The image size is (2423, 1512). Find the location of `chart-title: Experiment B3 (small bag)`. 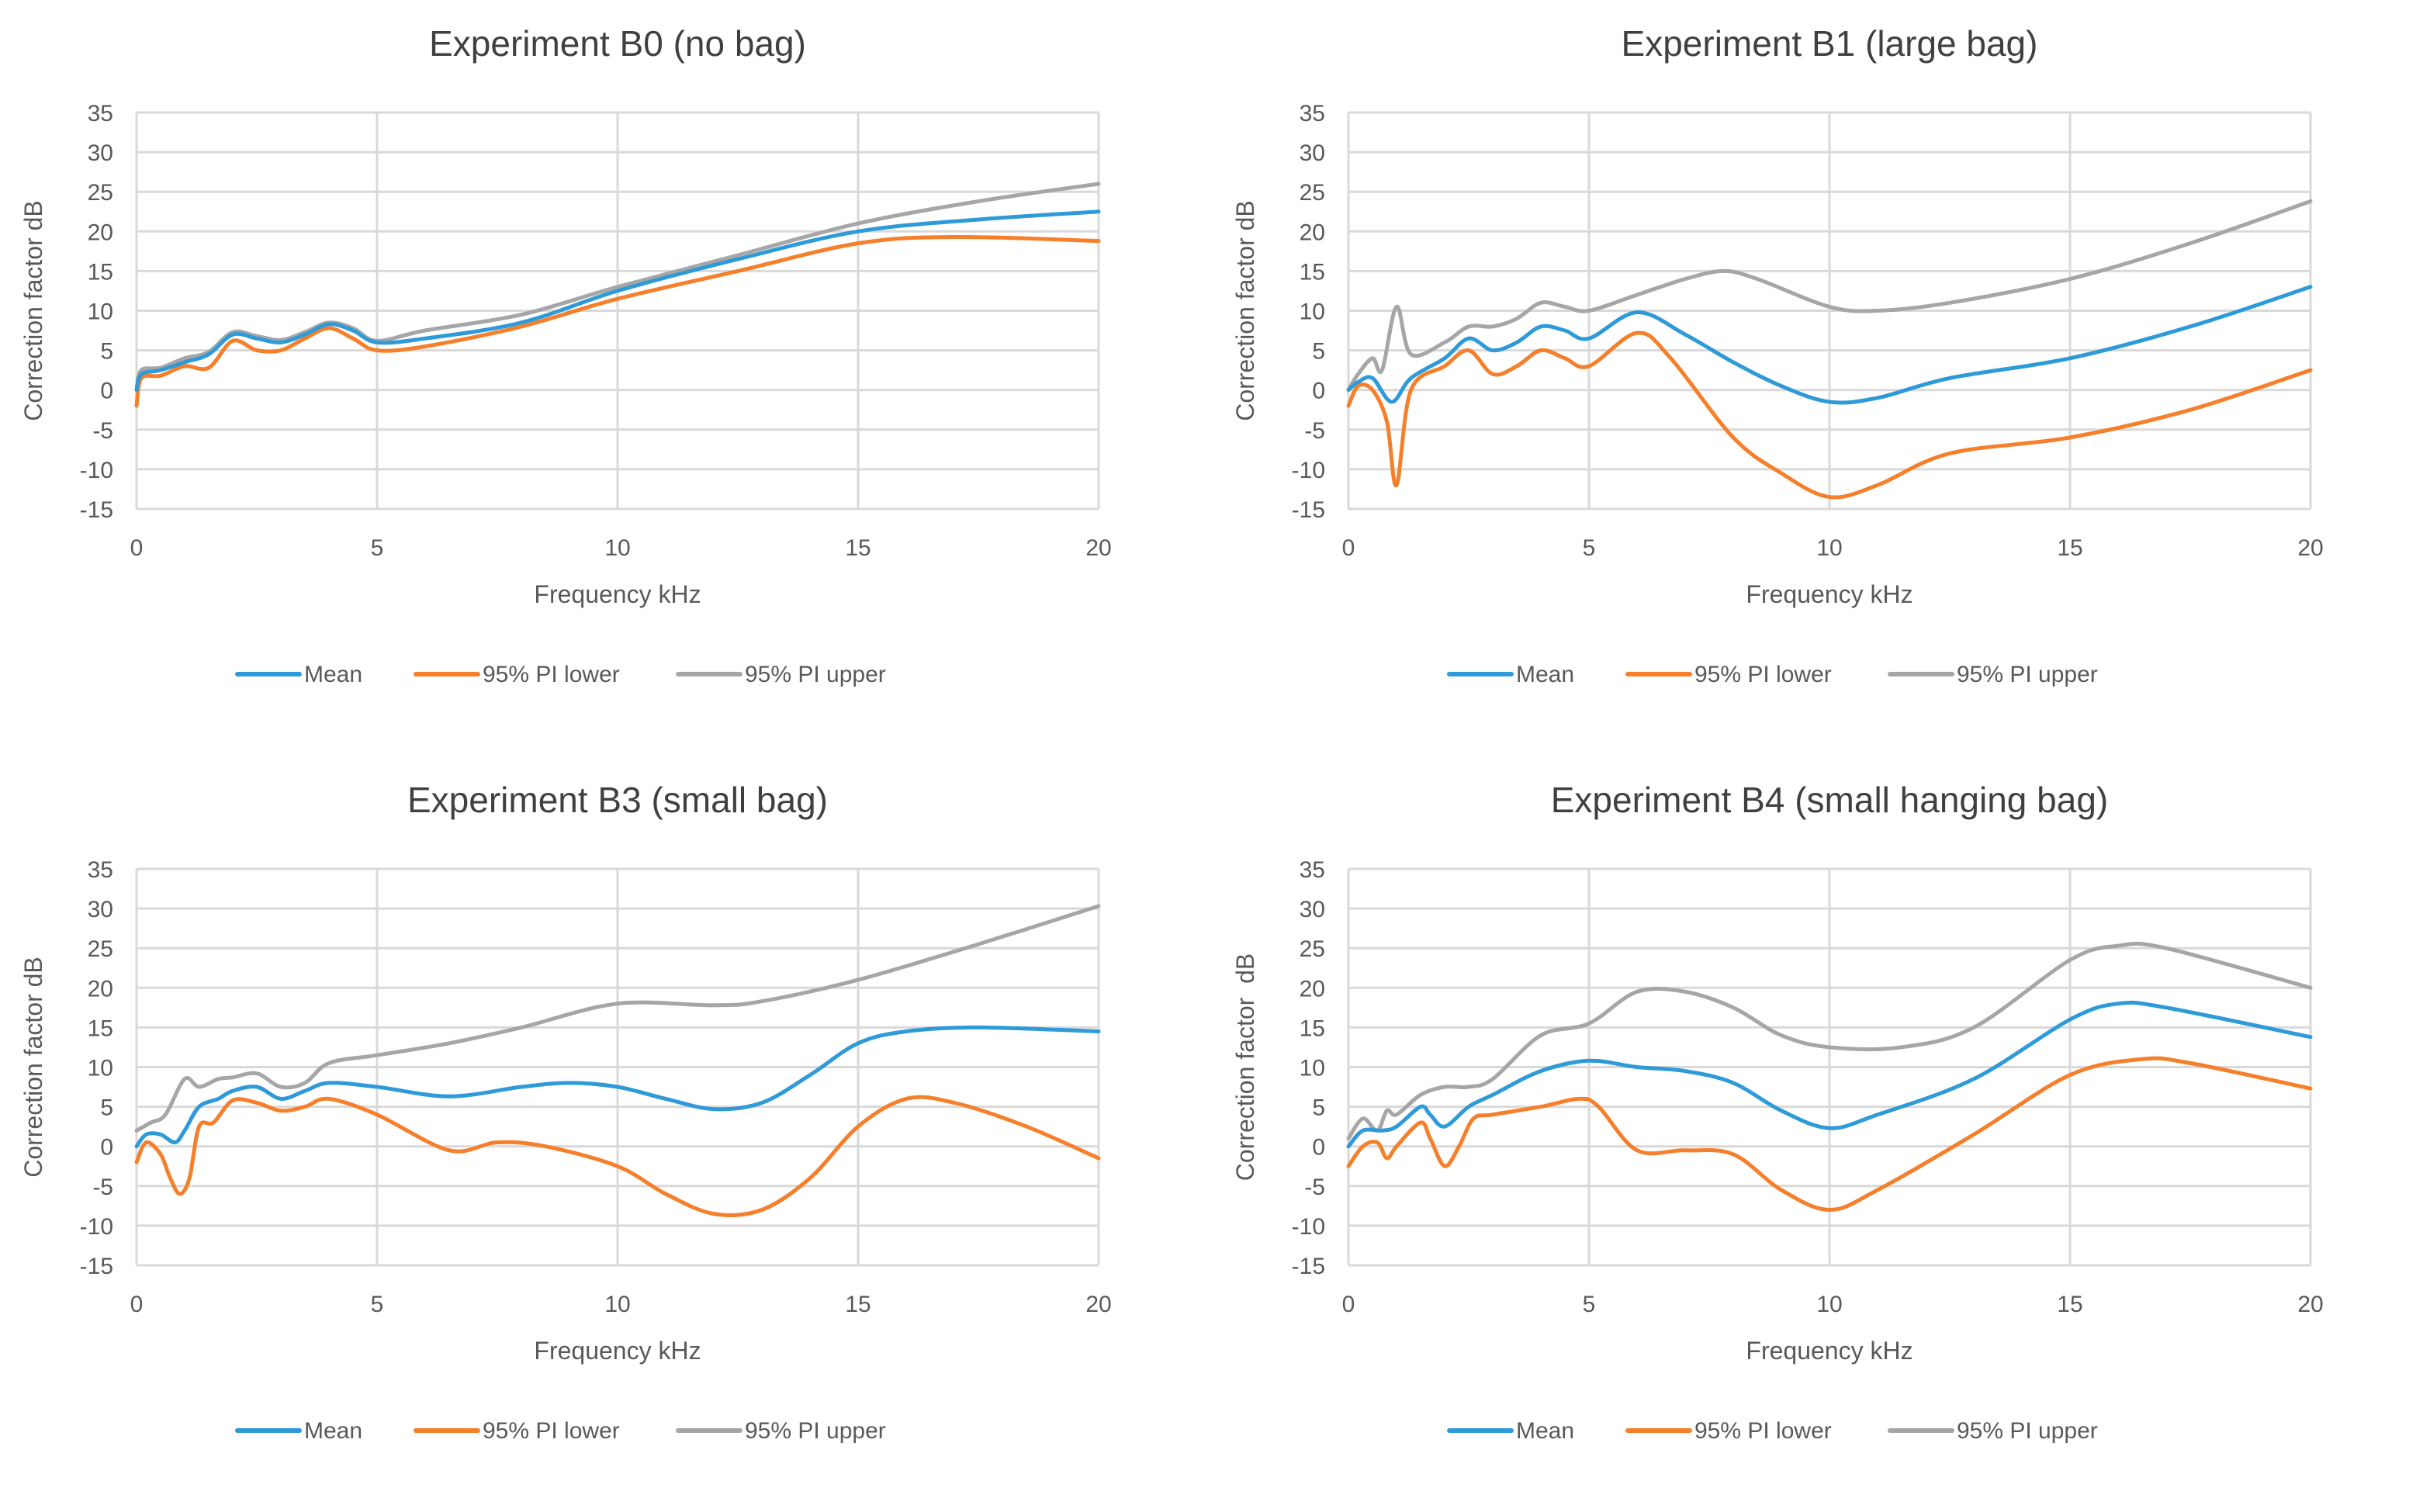

chart-title: Experiment B3 (small bag) is located at coordinates (617, 800).